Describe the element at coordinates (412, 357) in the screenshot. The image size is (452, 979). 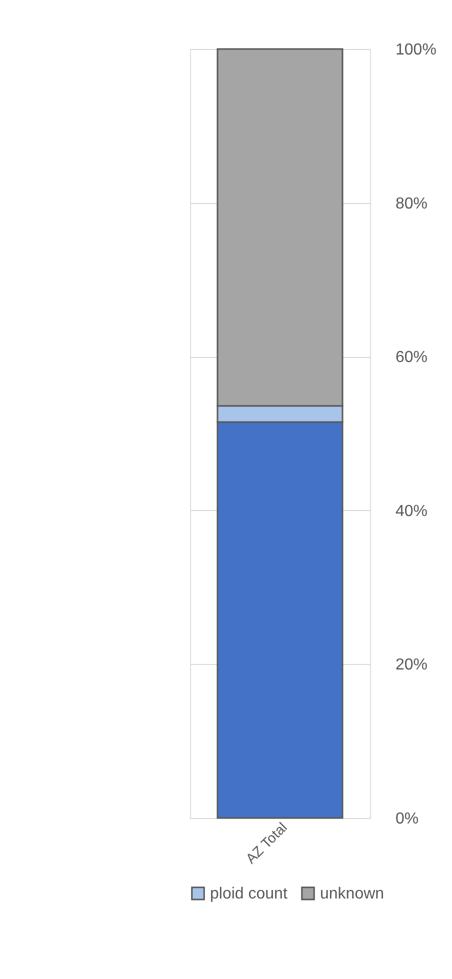
I see `y-tick-label: 60%` at that location.